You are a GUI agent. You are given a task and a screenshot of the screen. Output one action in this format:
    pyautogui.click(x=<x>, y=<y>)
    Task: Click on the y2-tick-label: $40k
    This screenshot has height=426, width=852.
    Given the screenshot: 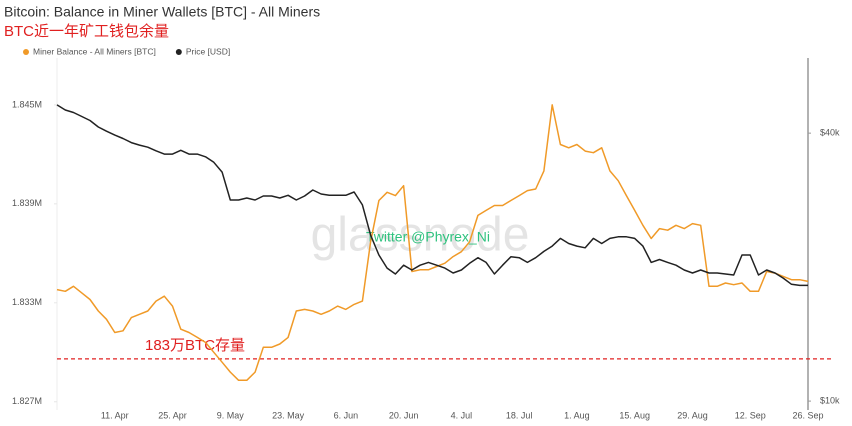 What is the action you would take?
    pyautogui.click(x=830, y=133)
    